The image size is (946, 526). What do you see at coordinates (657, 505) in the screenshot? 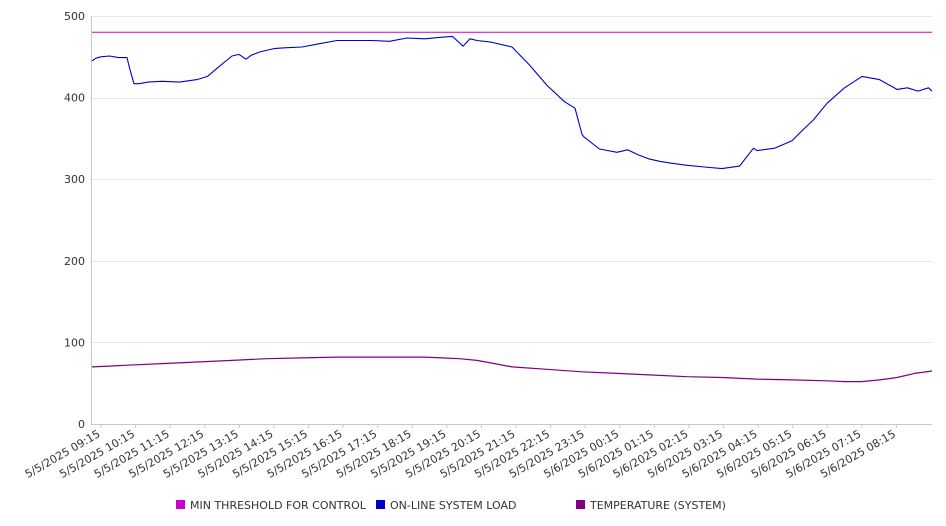
I see `legend-label: TEMPERATURE (SYSTEM)` at bounding box center [657, 505].